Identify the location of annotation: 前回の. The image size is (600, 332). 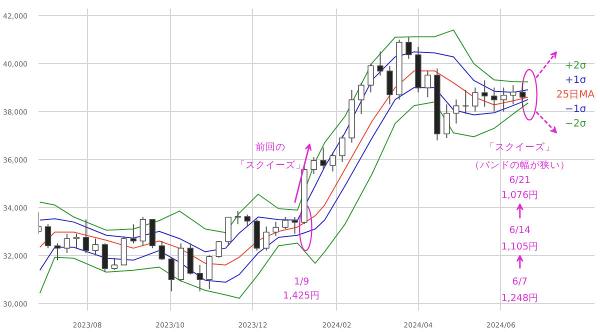
(270, 146).